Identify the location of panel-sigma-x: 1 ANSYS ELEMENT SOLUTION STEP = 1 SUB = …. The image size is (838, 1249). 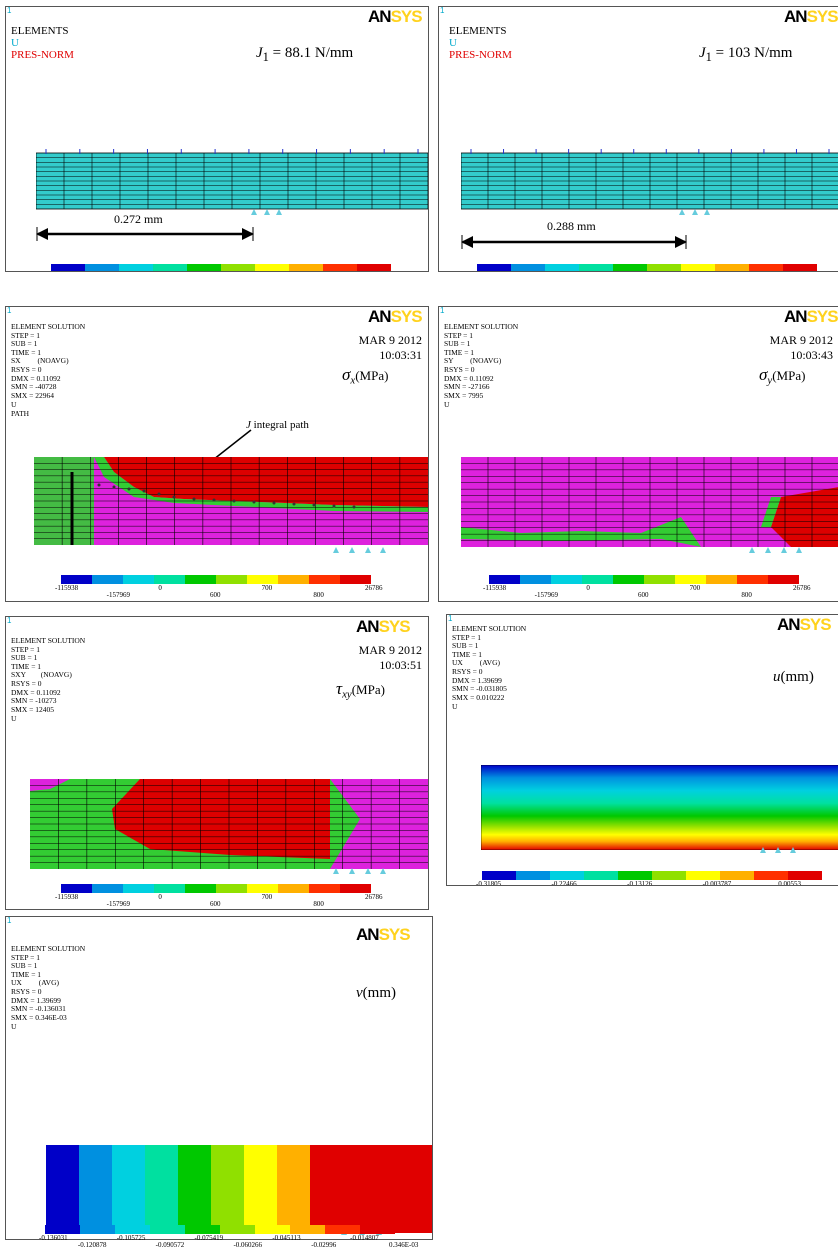
(217, 454).